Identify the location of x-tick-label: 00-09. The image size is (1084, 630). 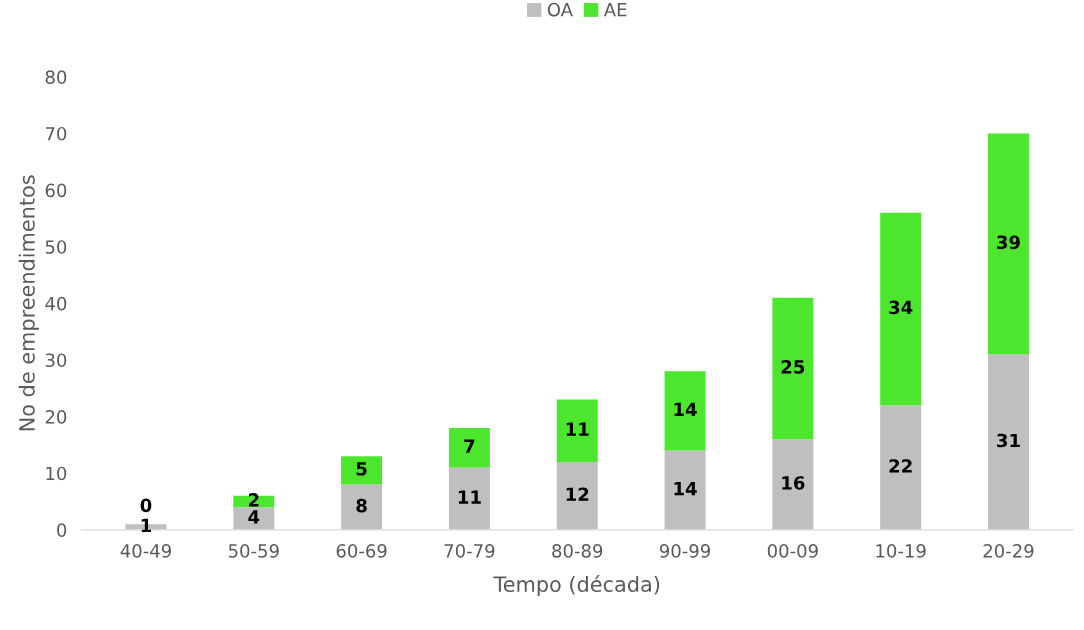
(792, 551).